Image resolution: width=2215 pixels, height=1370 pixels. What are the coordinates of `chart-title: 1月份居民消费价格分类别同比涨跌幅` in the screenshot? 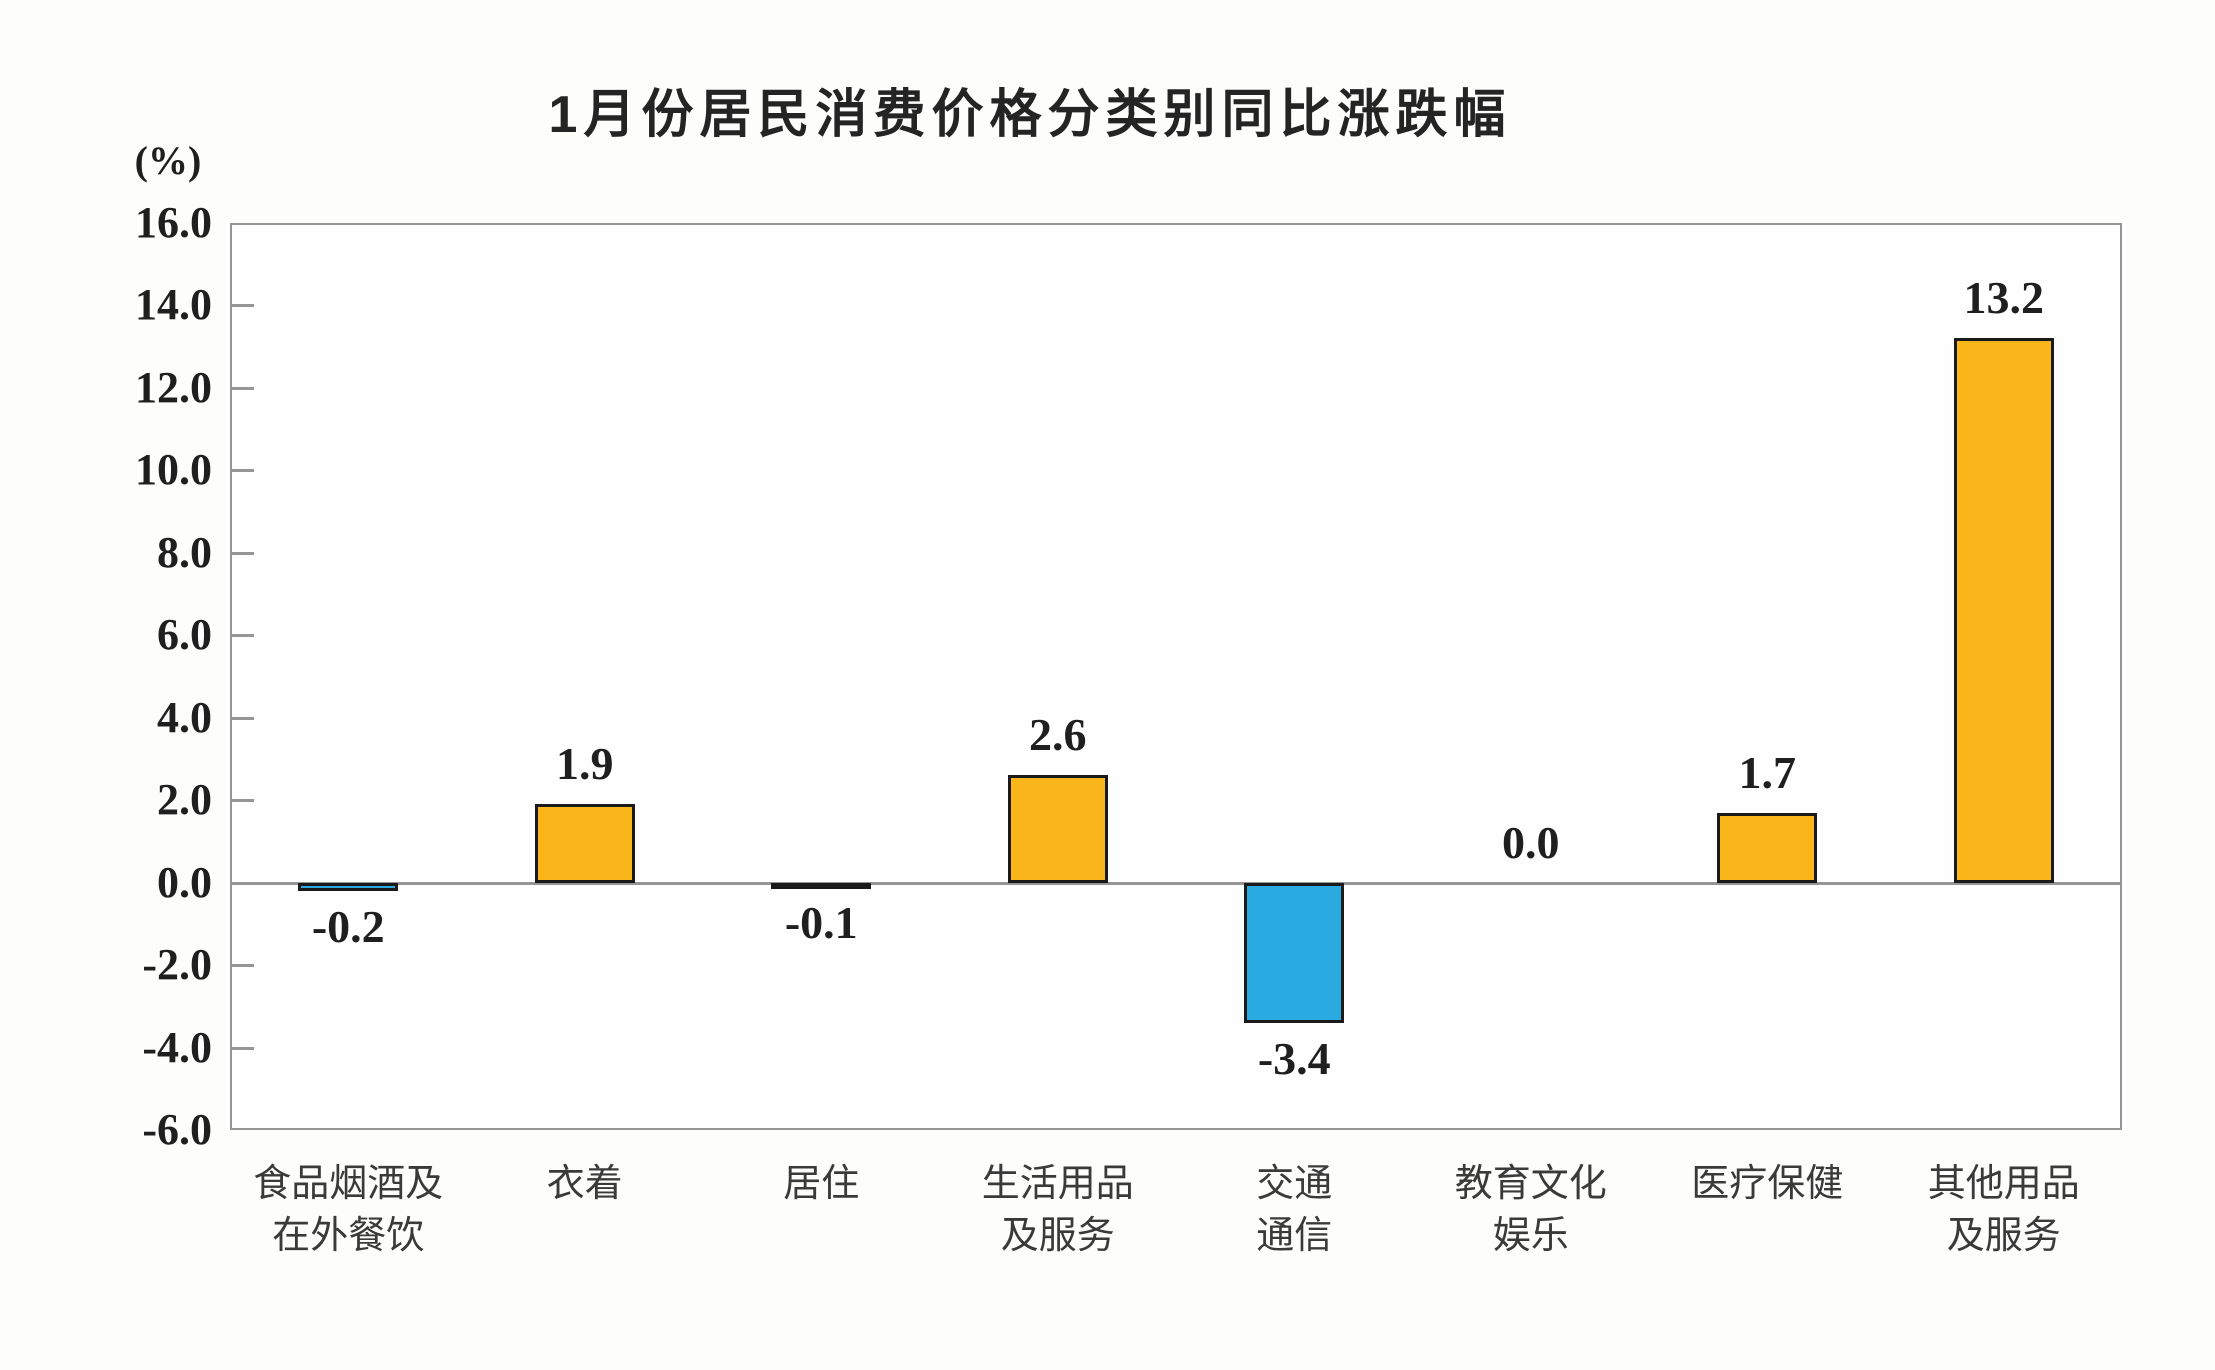 It's located at (1030, 115).